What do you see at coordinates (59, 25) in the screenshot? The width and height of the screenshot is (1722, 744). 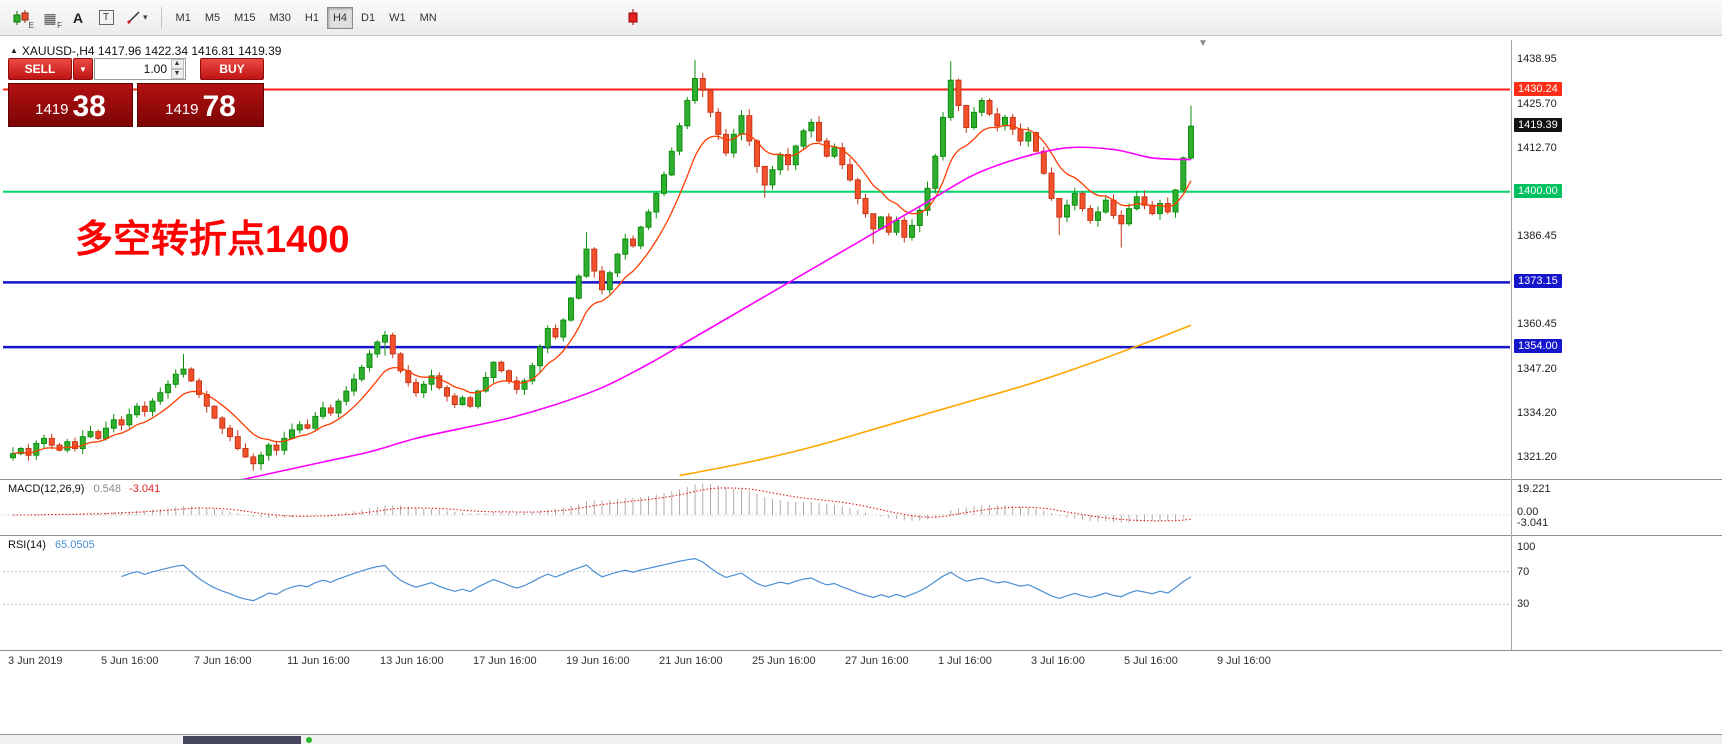 I see `grid-sub-label: F` at bounding box center [59, 25].